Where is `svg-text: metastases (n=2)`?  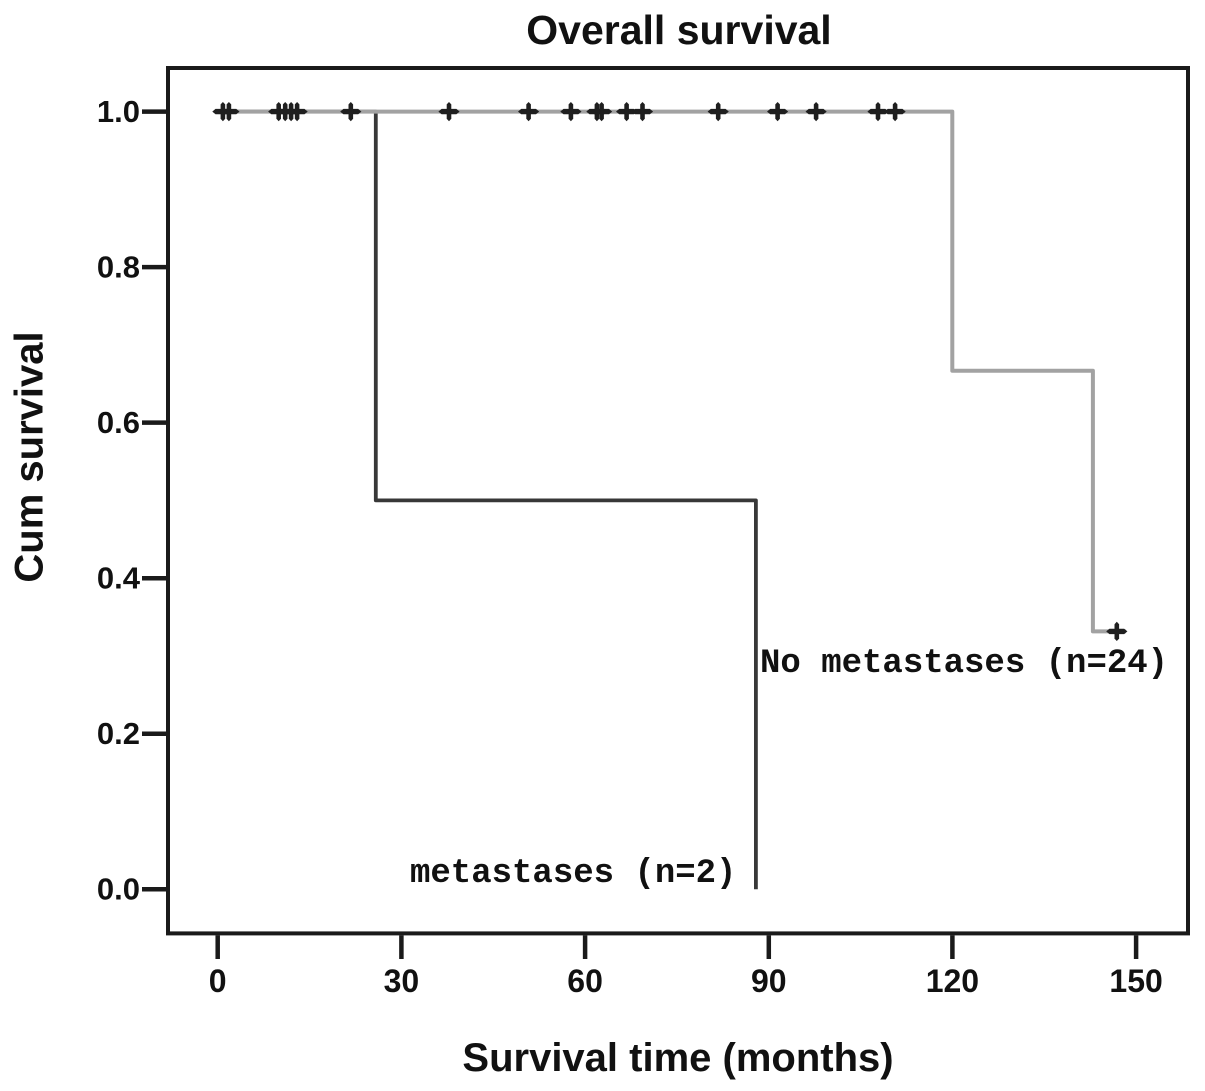 svg-text: metastases (n=2) is located at coordinates (573, 874).